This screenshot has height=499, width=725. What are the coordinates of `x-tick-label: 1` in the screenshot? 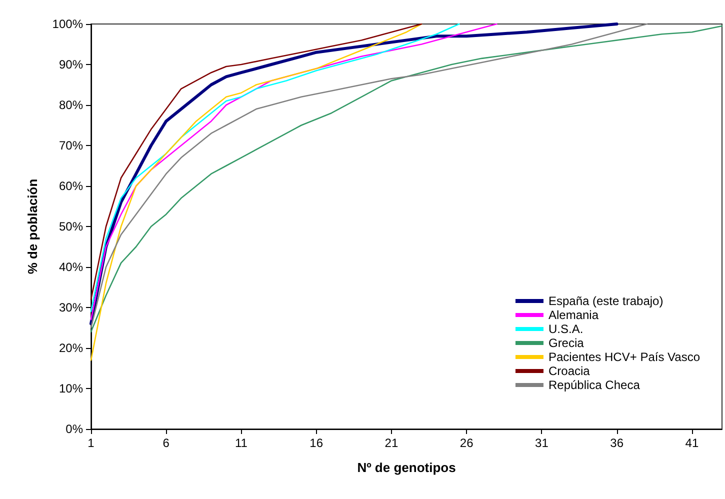 It's located at (91, 443).